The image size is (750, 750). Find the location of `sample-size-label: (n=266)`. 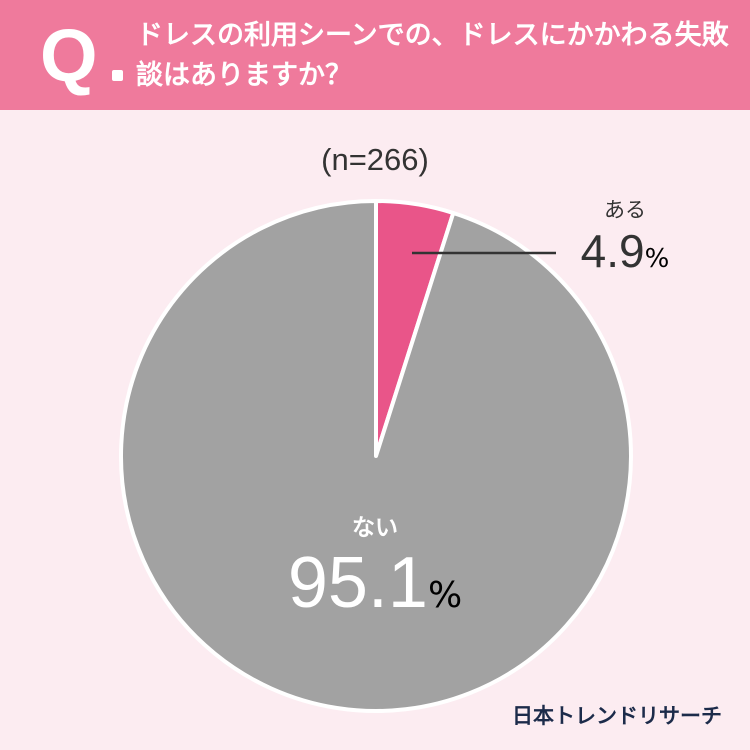

sample-size-label: (n=266) is located at coordinates (375, 159).